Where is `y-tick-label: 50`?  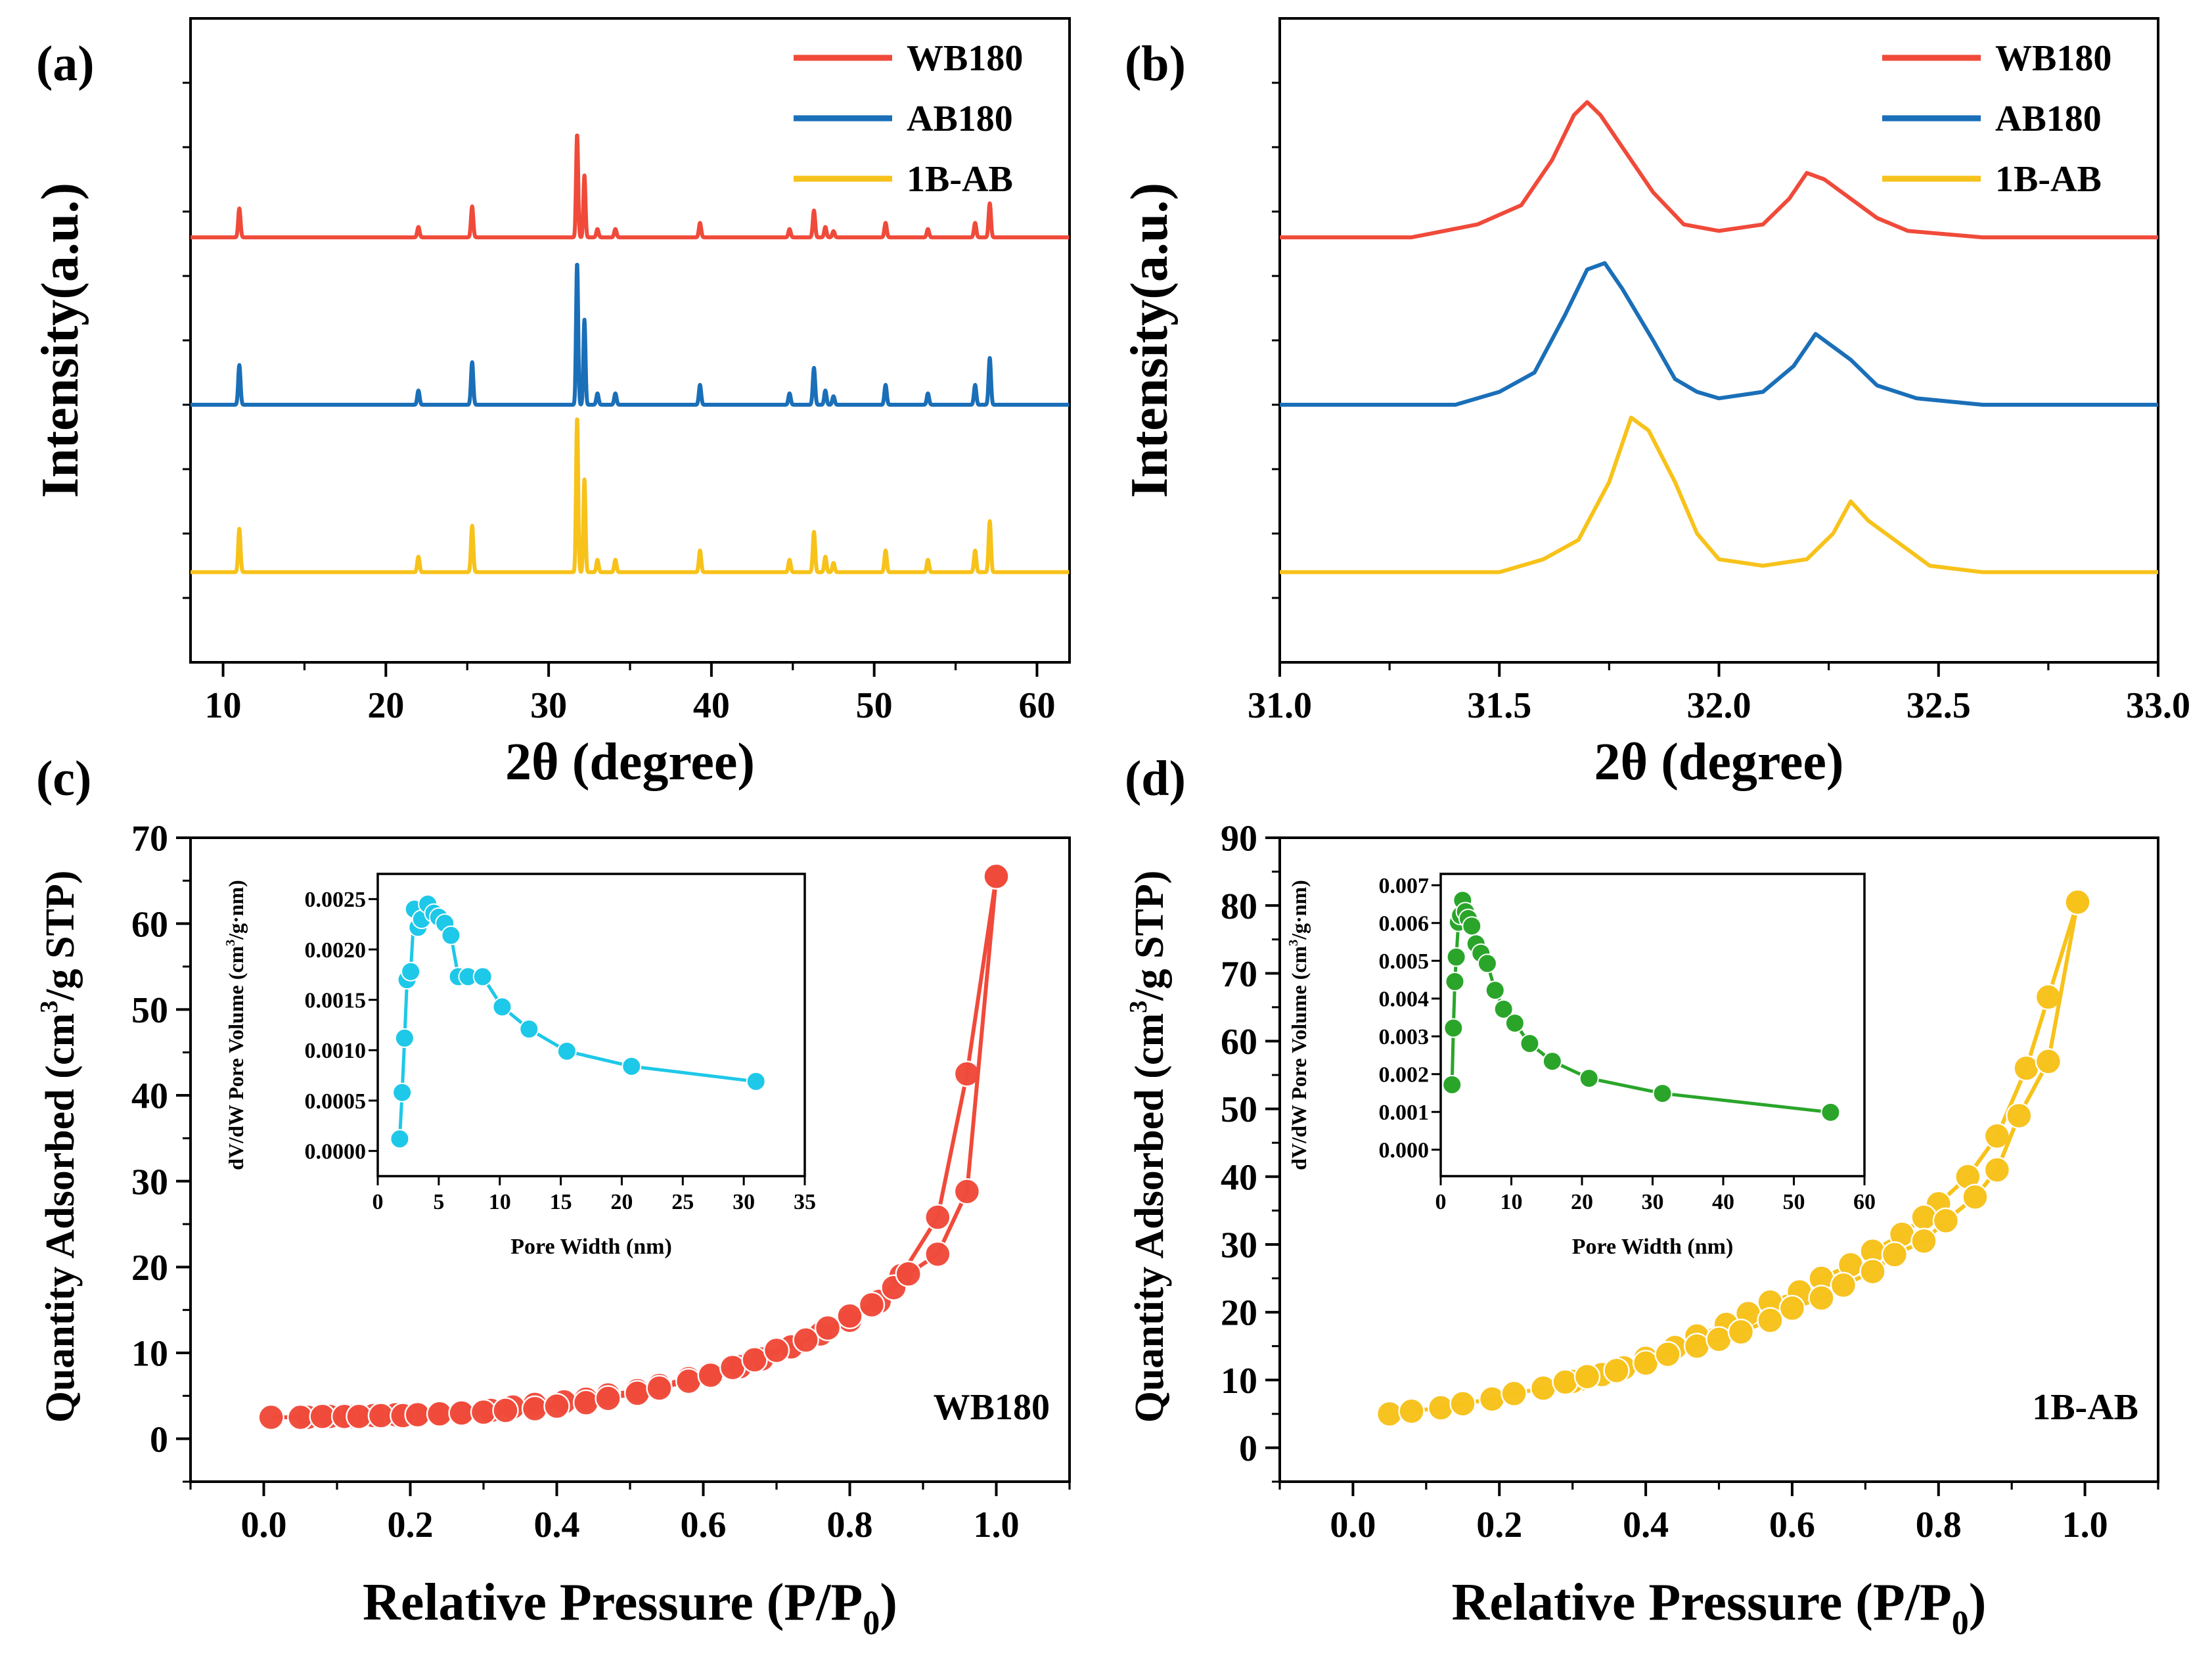 y-tick-label: 50 is located at coordinates (149, 1011).